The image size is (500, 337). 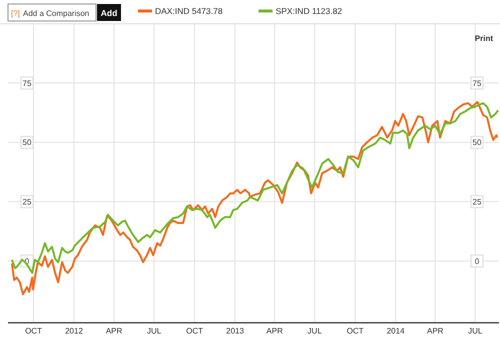 What do you see at coordinates (477, 201) in the screenshot?
I see `y2-tick-label: 25` at bounding box center [477, 201].